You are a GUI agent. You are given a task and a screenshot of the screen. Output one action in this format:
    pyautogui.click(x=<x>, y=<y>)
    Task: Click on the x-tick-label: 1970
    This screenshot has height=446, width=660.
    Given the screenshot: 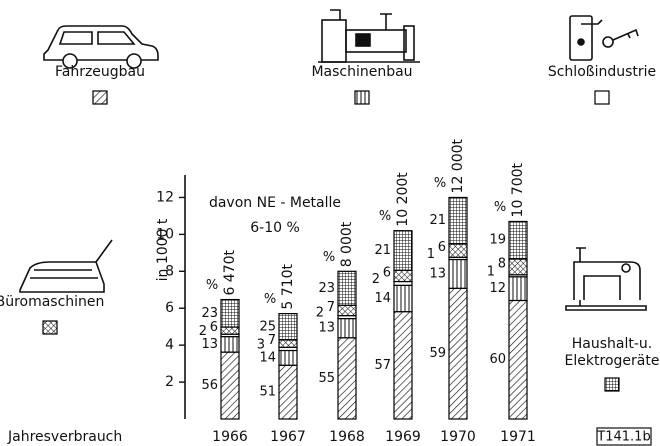 What is the action you would take?
    pyautogui.click(x=458, y=437)
    